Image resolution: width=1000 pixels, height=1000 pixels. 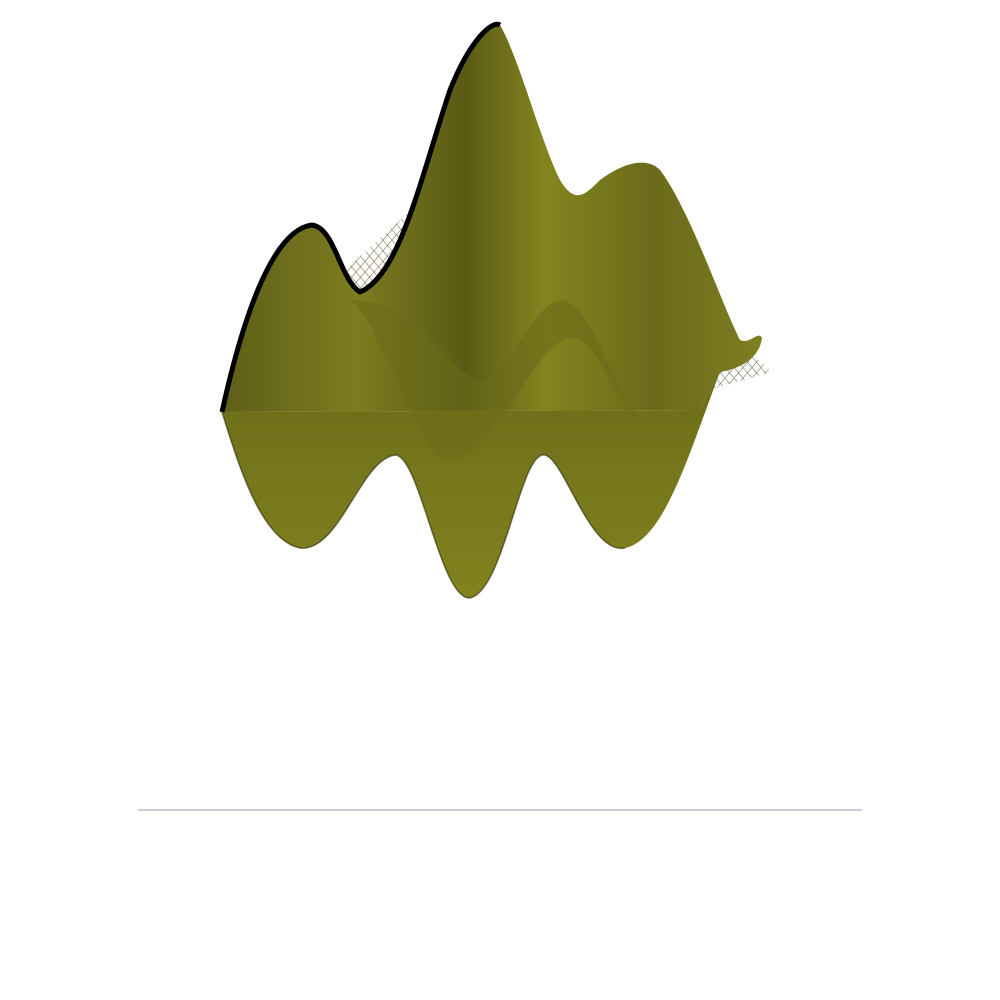 I want to click on surface-top-edge, so click(x=360, y=217).